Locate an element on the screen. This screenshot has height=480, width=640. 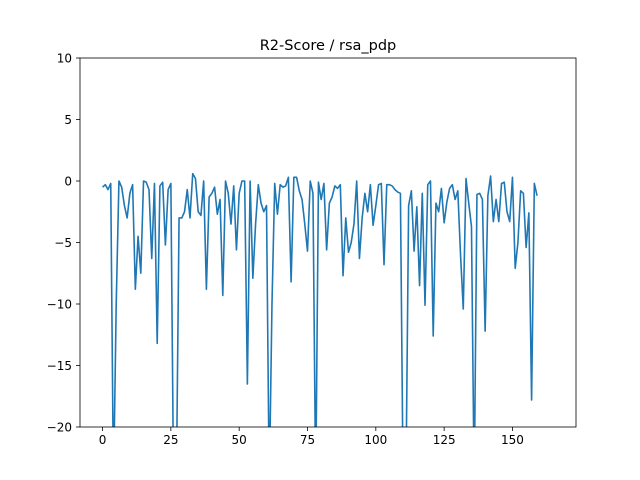
y-tick-label: 10 is located at coordinates (64, 59).